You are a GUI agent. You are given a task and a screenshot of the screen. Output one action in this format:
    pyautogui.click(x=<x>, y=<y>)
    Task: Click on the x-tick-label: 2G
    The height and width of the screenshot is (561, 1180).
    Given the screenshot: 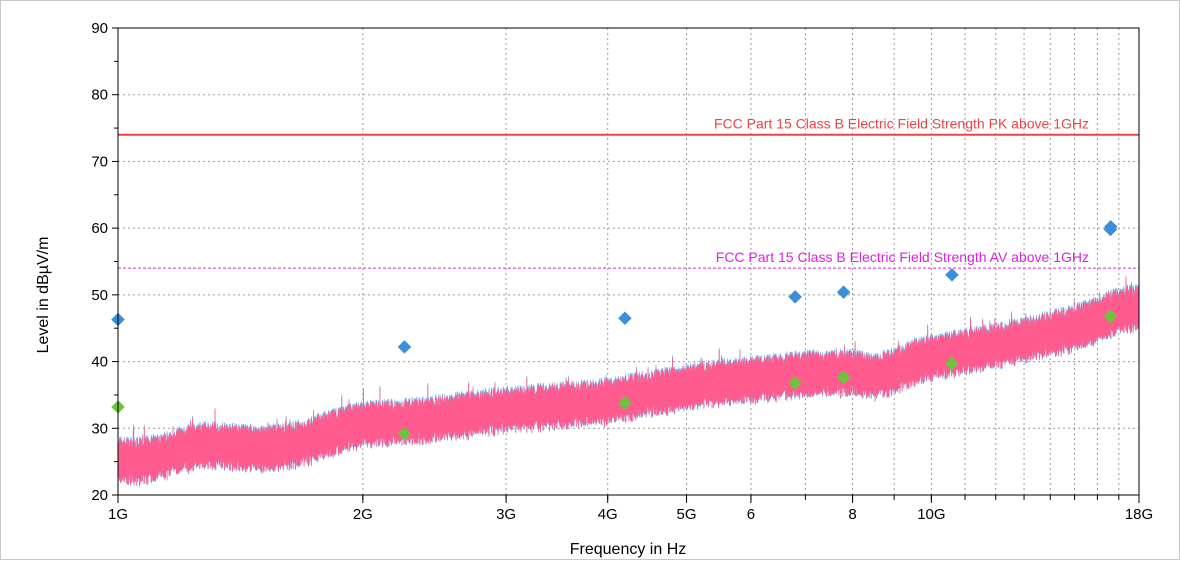 What is the action you would take?
    pyautogui.click(x=363, y=514)
    